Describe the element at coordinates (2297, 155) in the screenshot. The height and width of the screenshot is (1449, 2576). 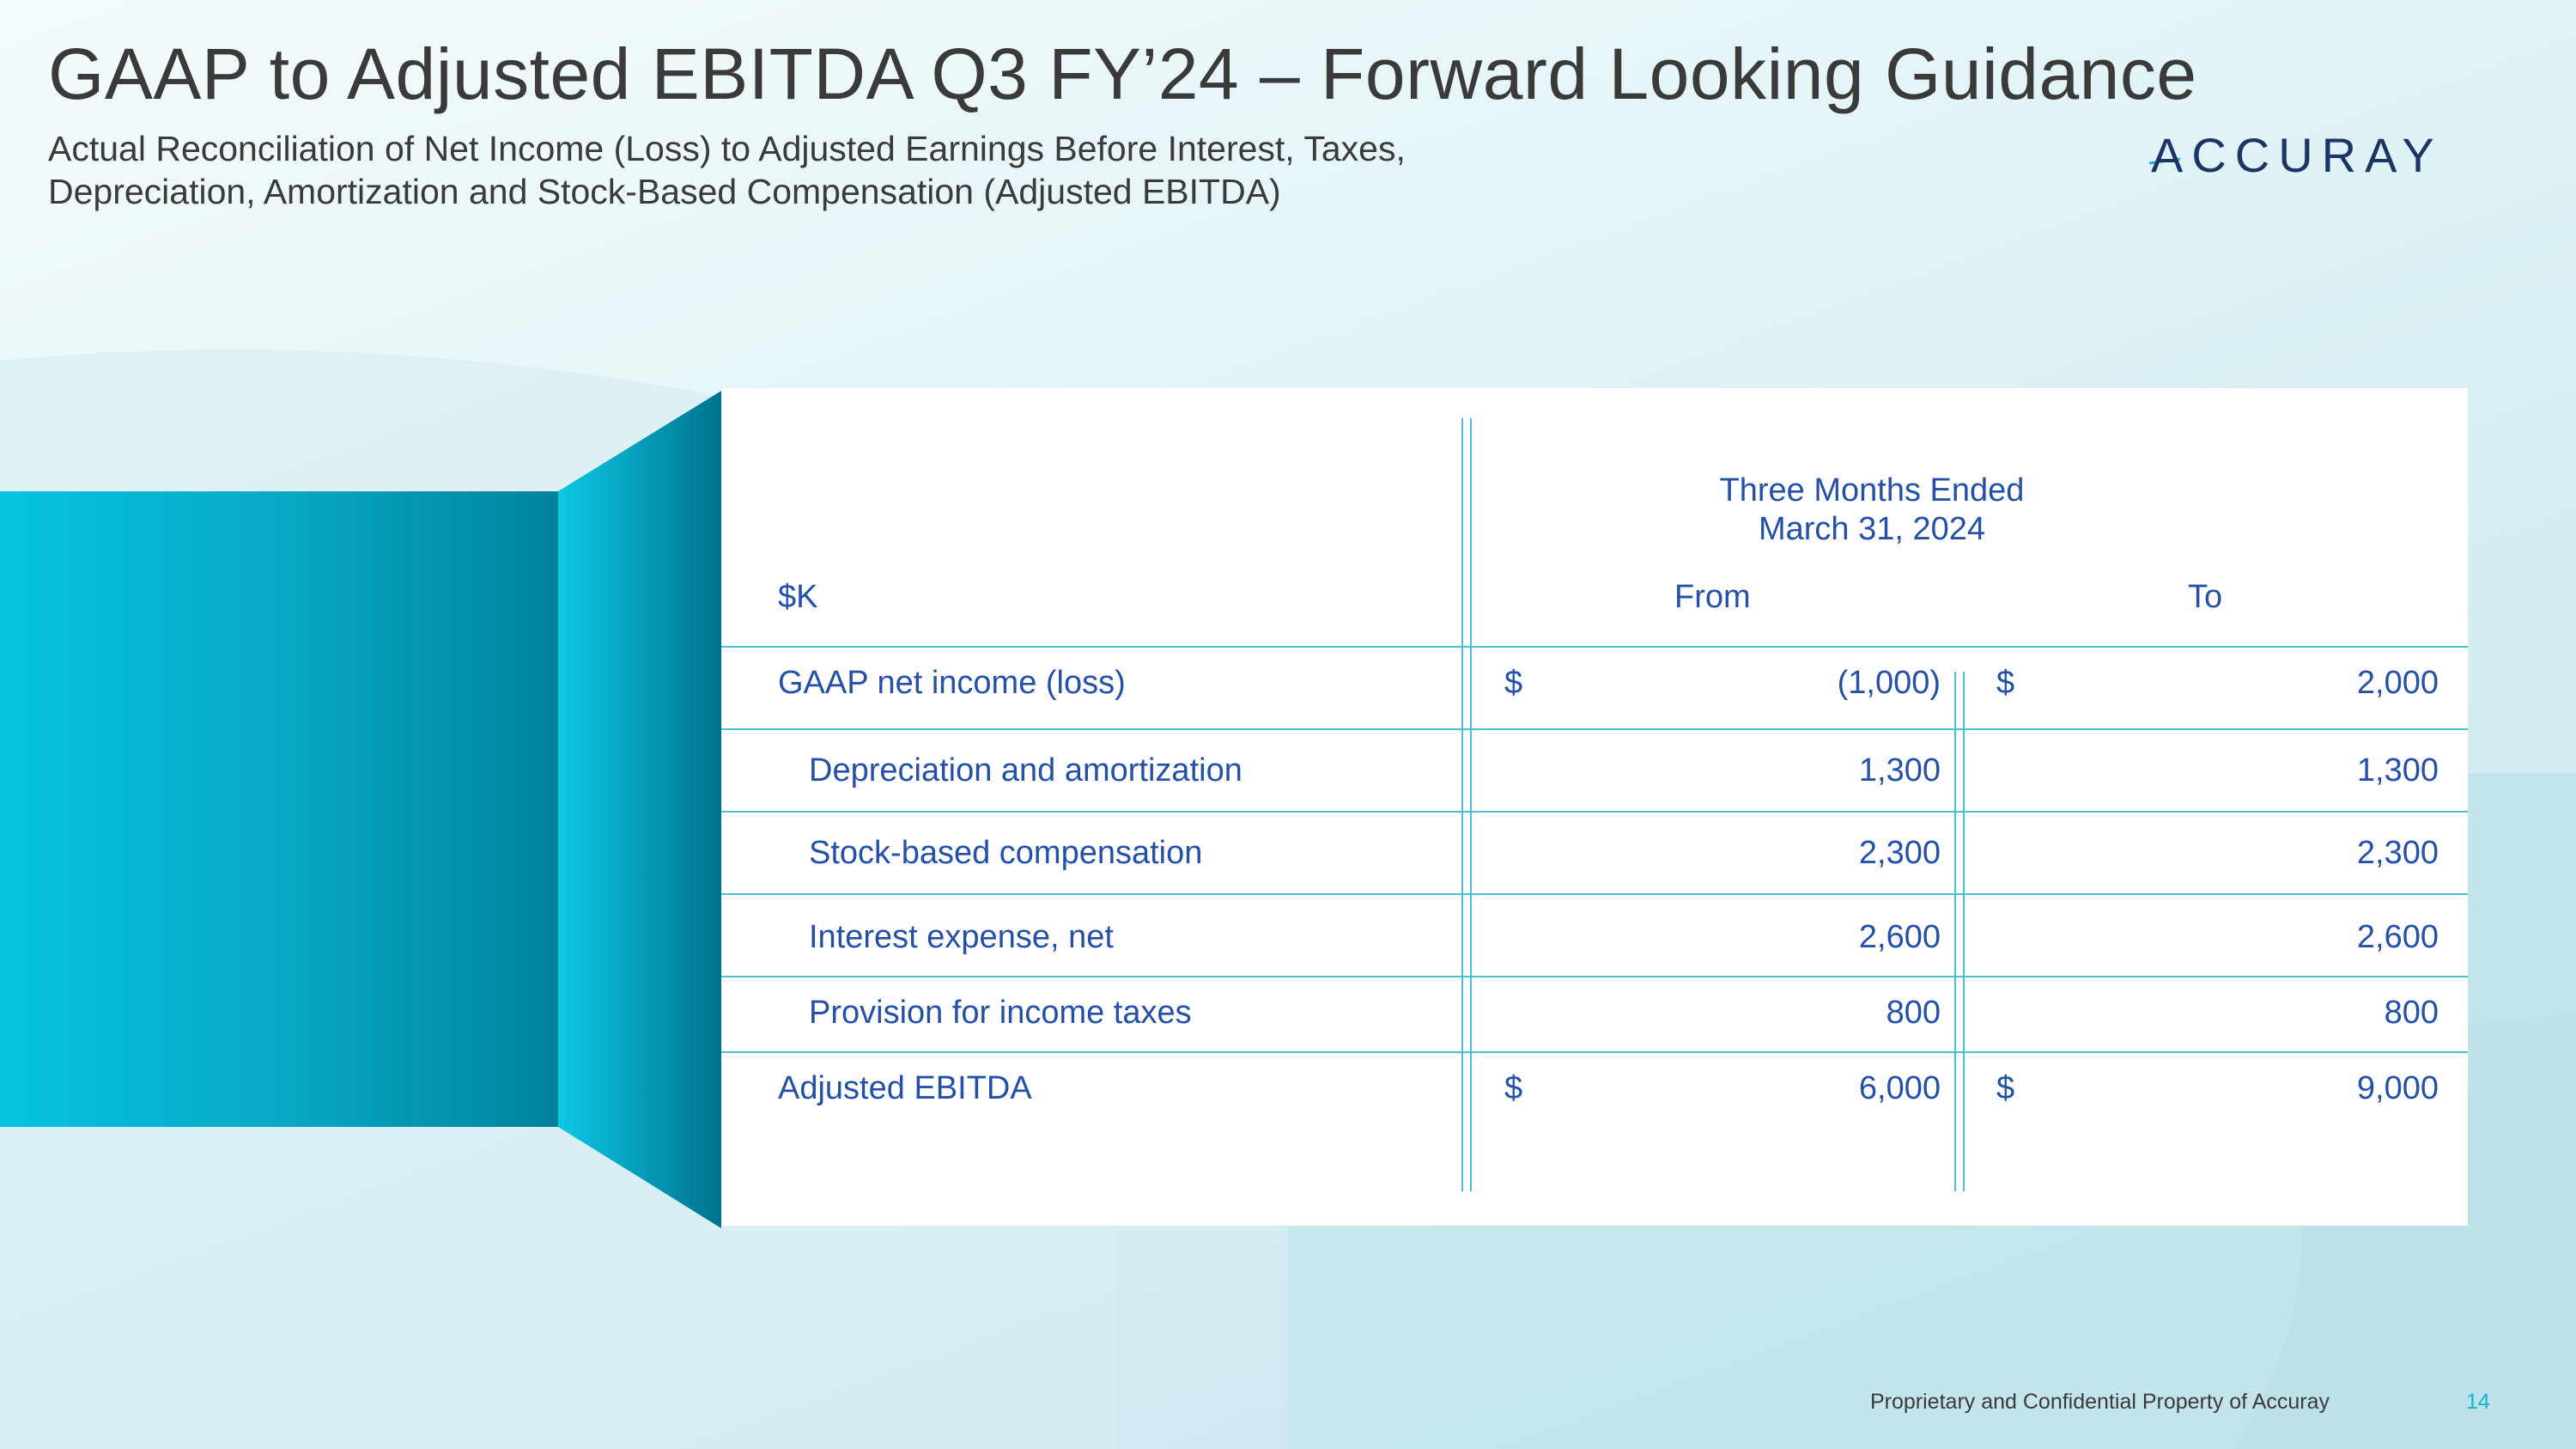
I see `company-logo: ACCURAY` at that location.